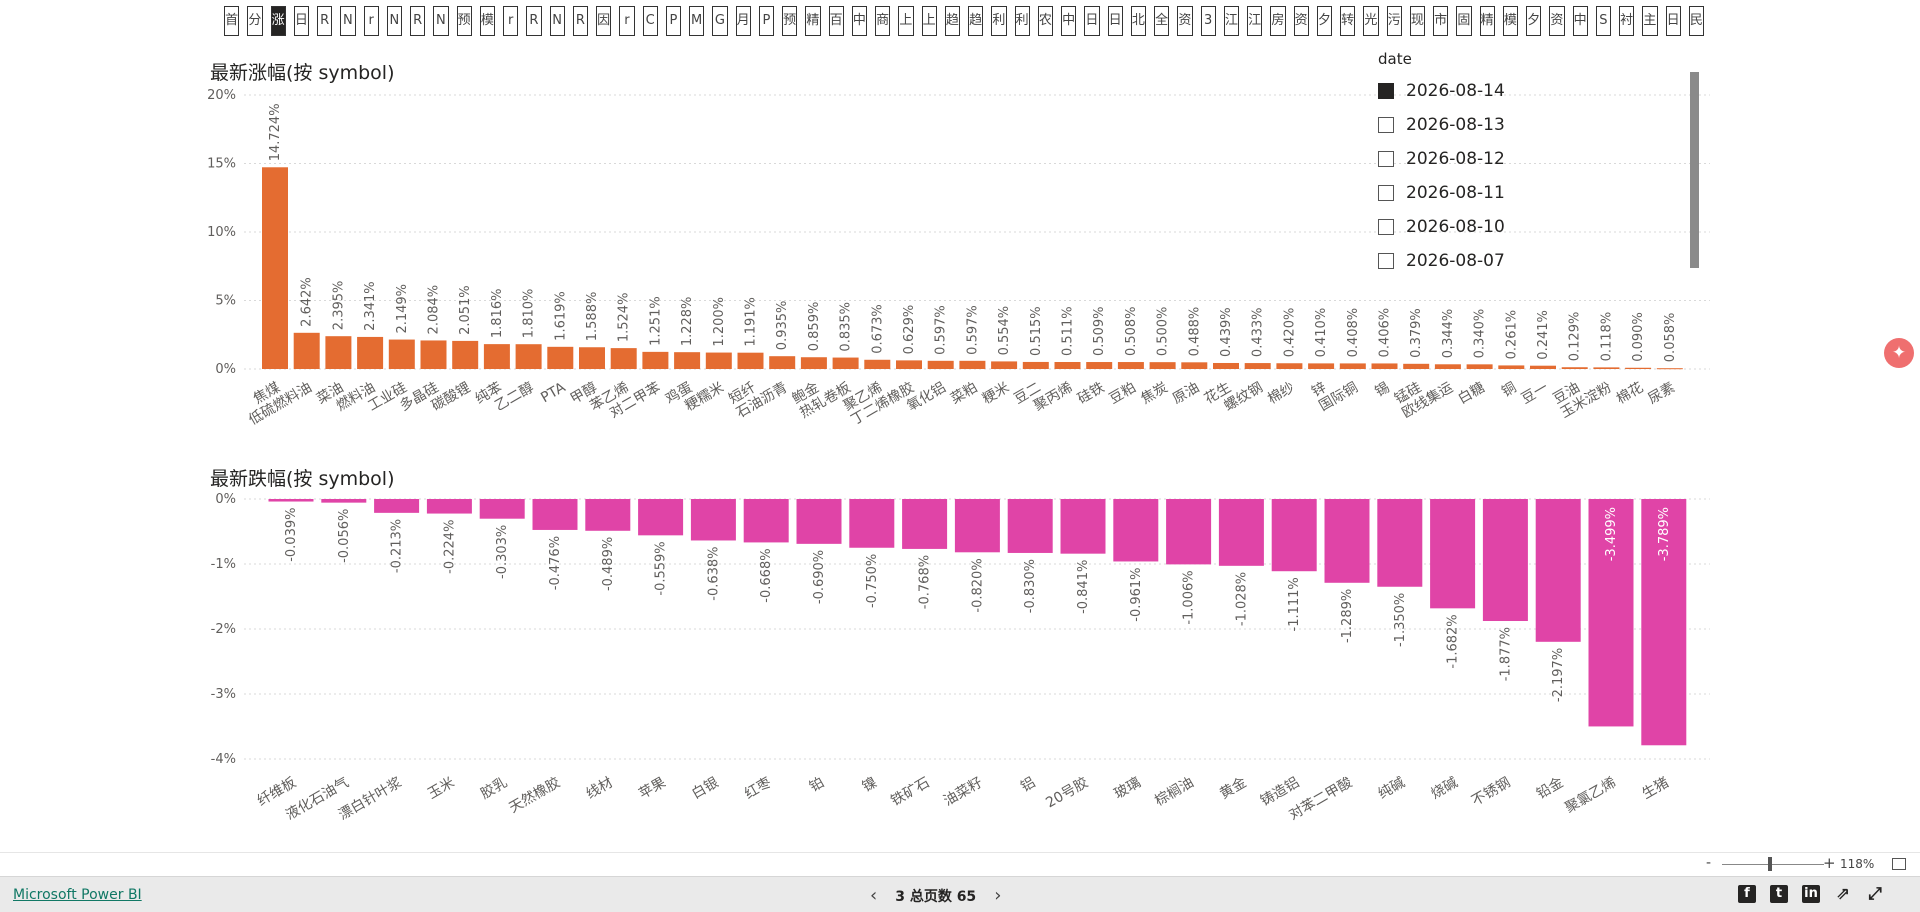  I want to click on page-tab: P, so click(673, 21).